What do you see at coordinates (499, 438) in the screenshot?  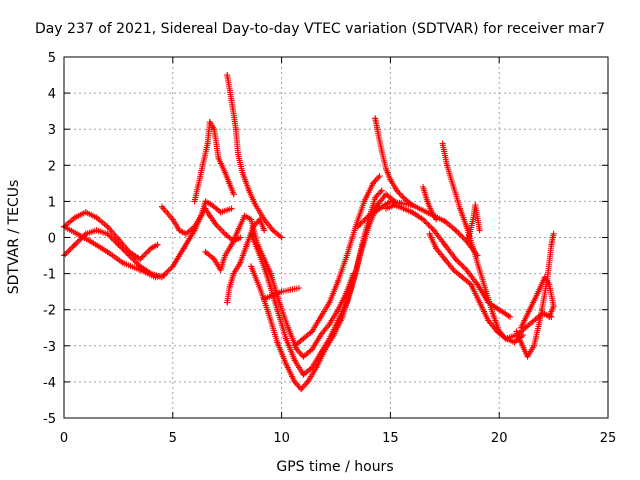 I see `x-tick-label: 20` at bounding box center [499, 438].